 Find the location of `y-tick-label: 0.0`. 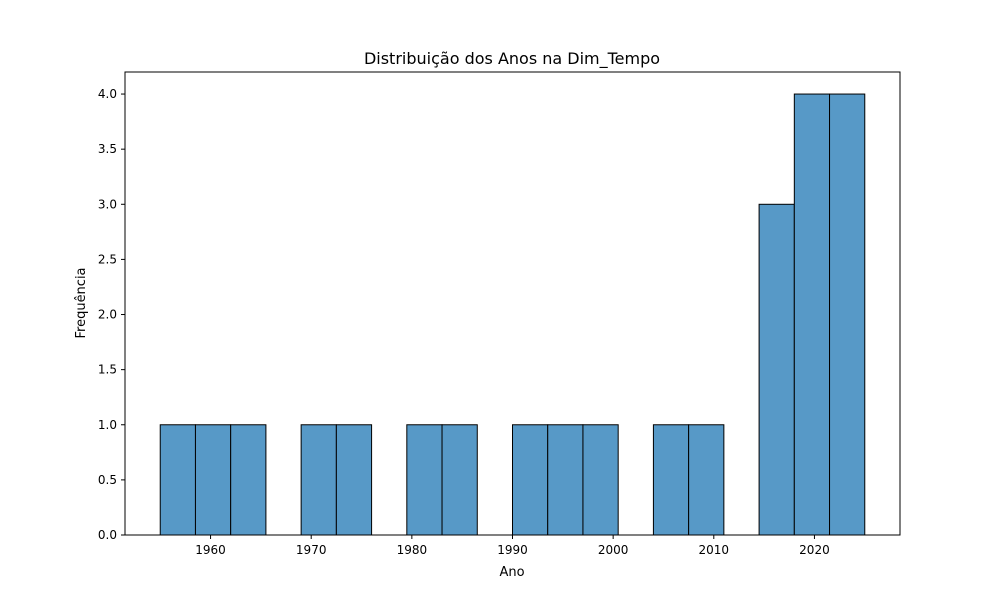

y-tick-label: 0.0 is located at coordinates (107, 535).